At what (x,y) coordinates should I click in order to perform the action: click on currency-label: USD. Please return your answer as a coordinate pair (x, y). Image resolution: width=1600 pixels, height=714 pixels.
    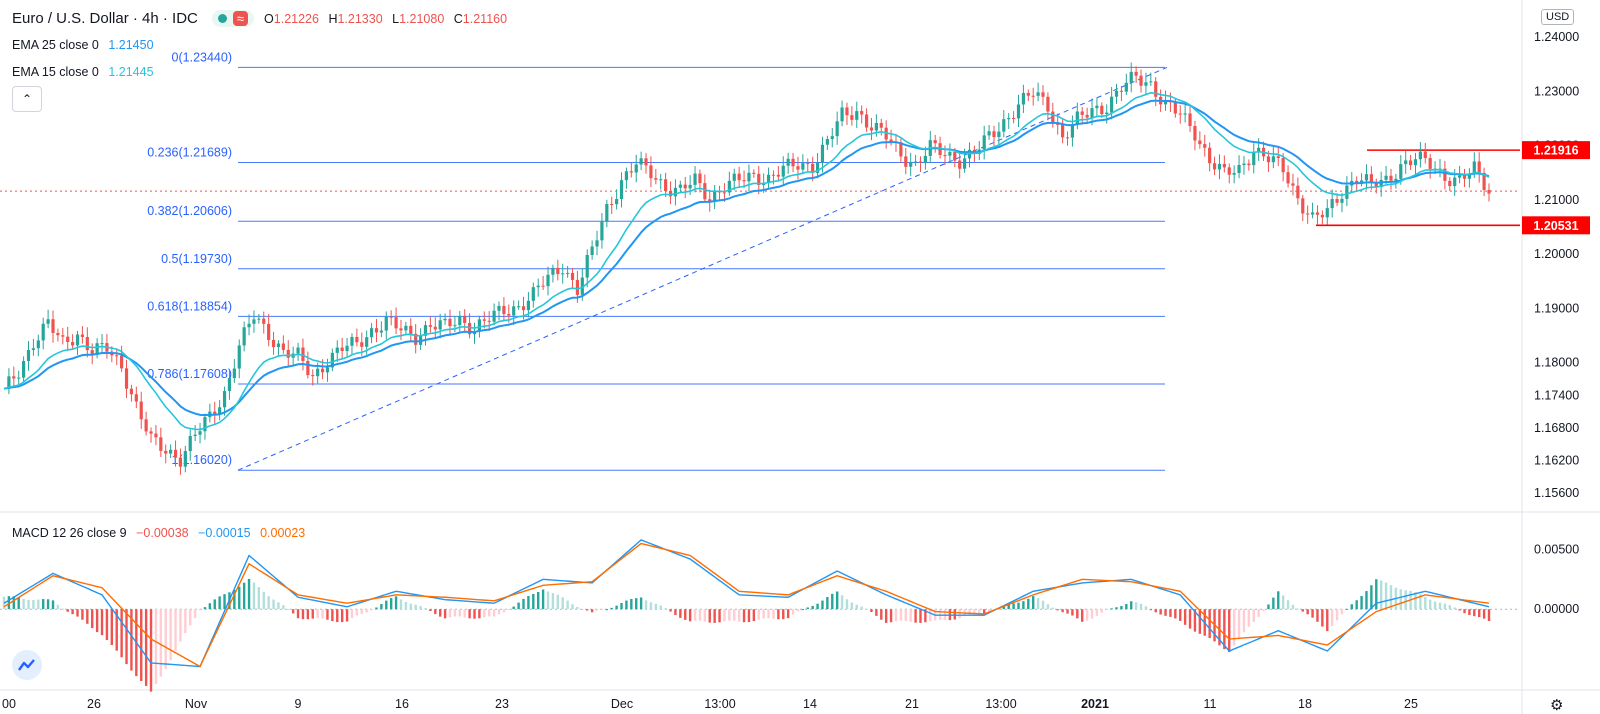
    Looking at the image, I should click on (1558, 17).